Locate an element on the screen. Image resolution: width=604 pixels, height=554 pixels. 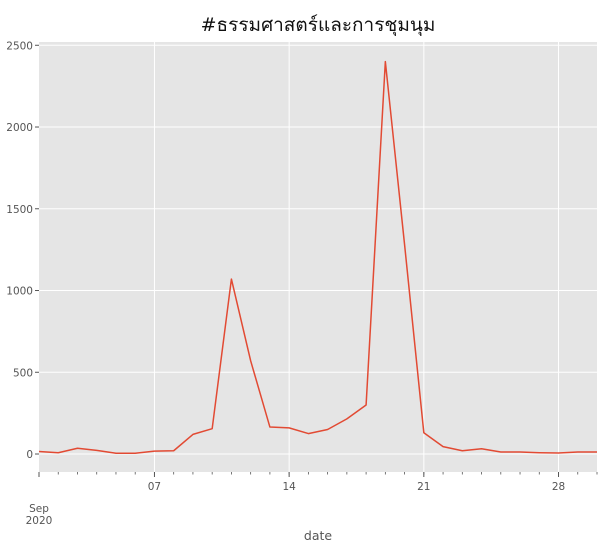
y-tick-label: 1500 is located at coordinates (19, 210).